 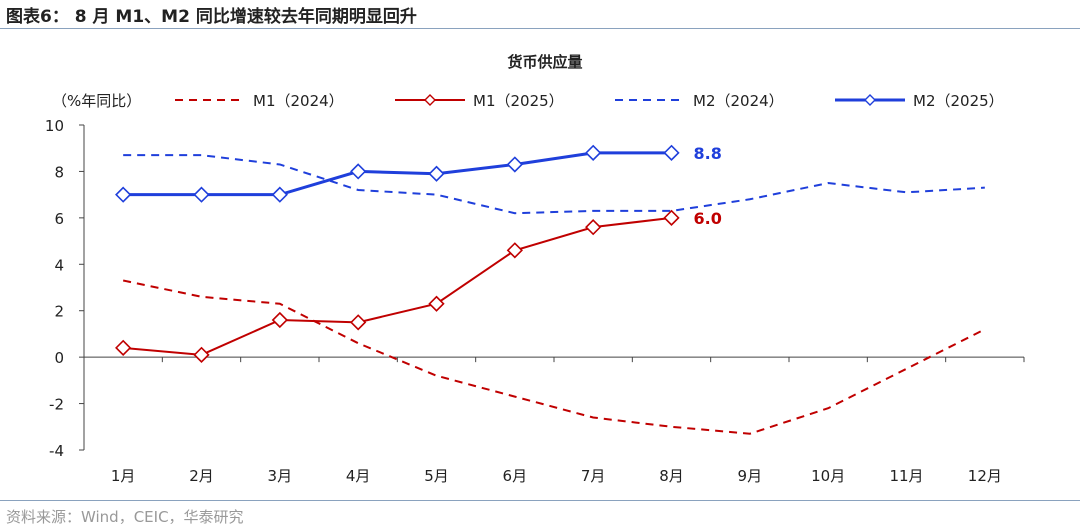 What do you see at coordinates (518, 101) in the screenshot?
I see `legend-label: M1（2025）` at bounding box center [518, 101].